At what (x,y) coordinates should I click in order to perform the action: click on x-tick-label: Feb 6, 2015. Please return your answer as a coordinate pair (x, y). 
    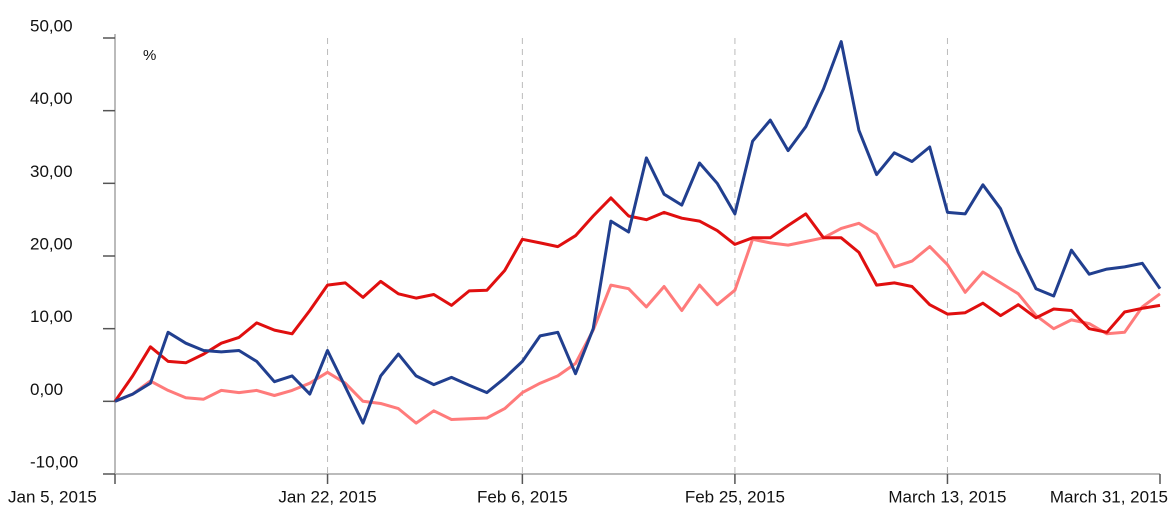
    Looking at the image, I should click on (522, 496).